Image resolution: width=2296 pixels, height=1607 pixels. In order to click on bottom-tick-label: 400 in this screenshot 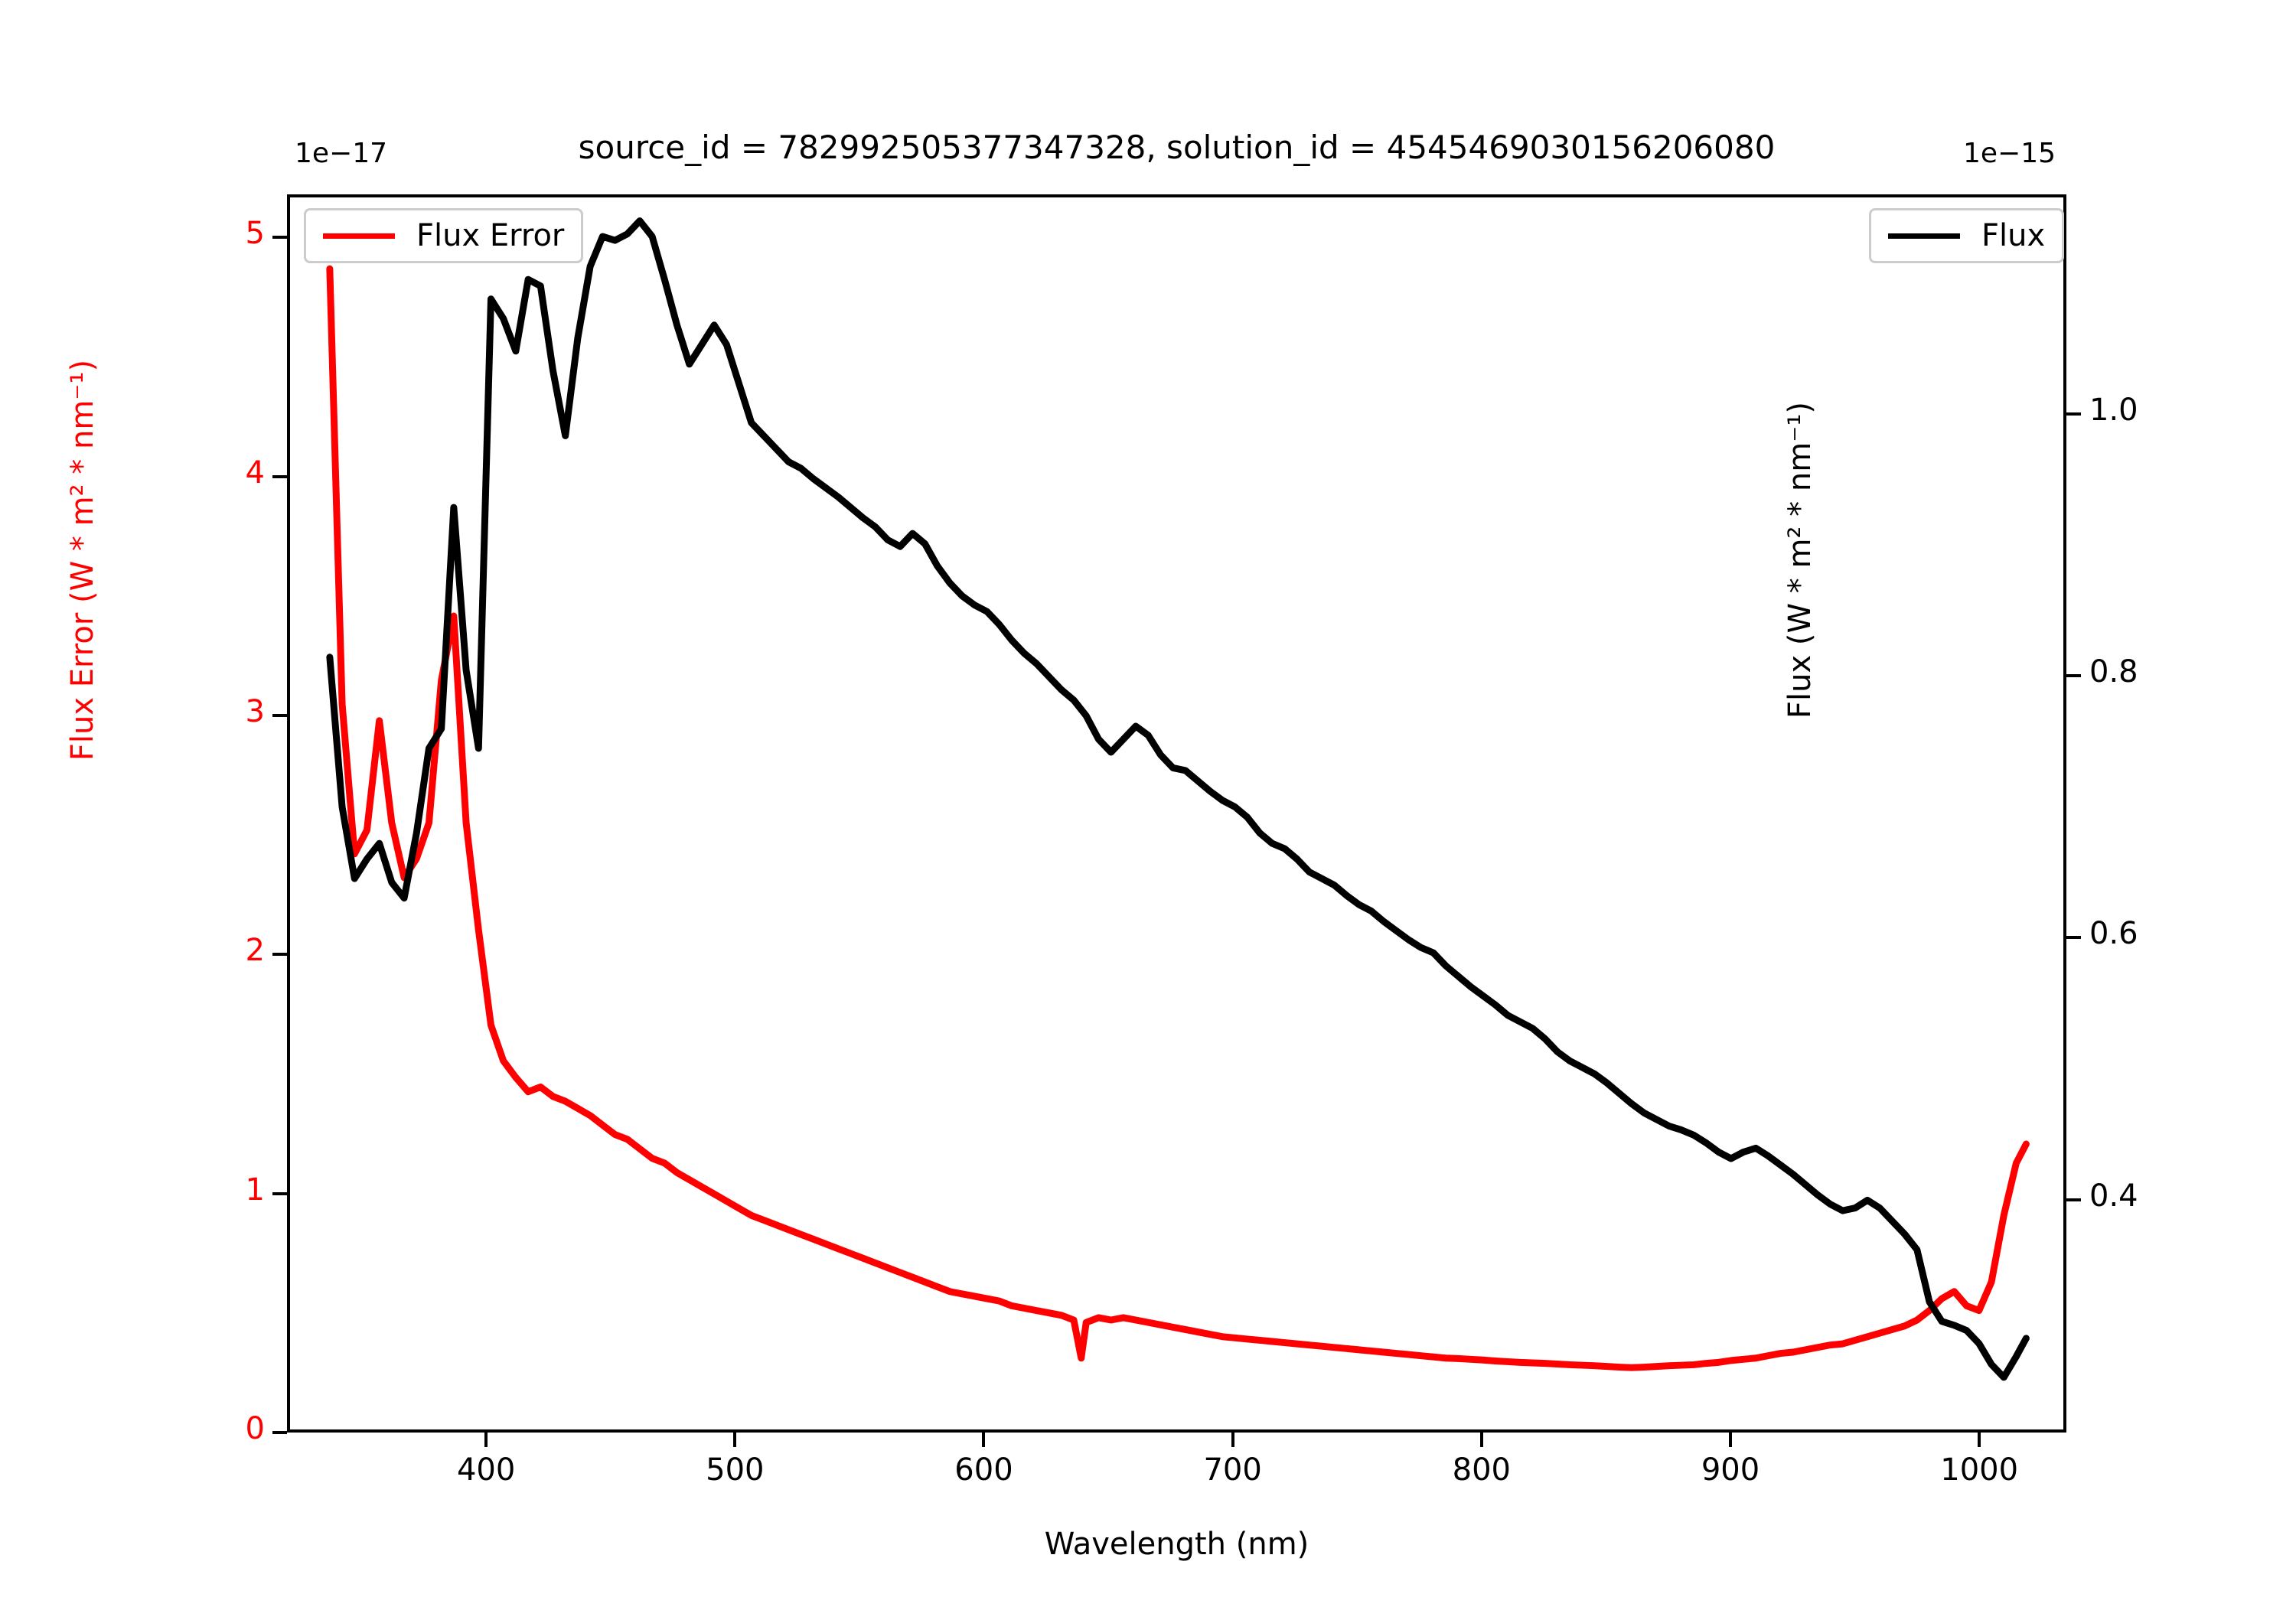, I will do `click(486, 1470)`.